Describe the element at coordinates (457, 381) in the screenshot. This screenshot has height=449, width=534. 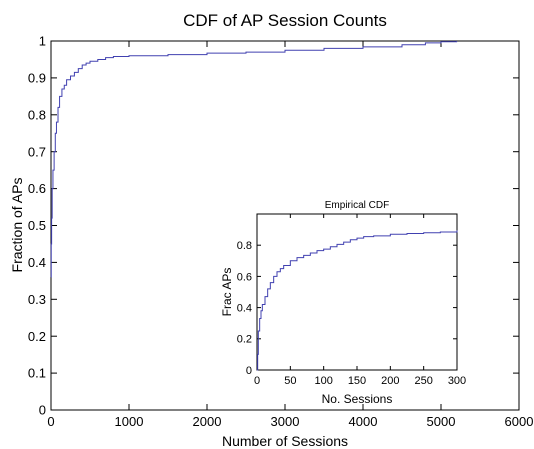
I see `inset-x-tick-label: 300` at that location.